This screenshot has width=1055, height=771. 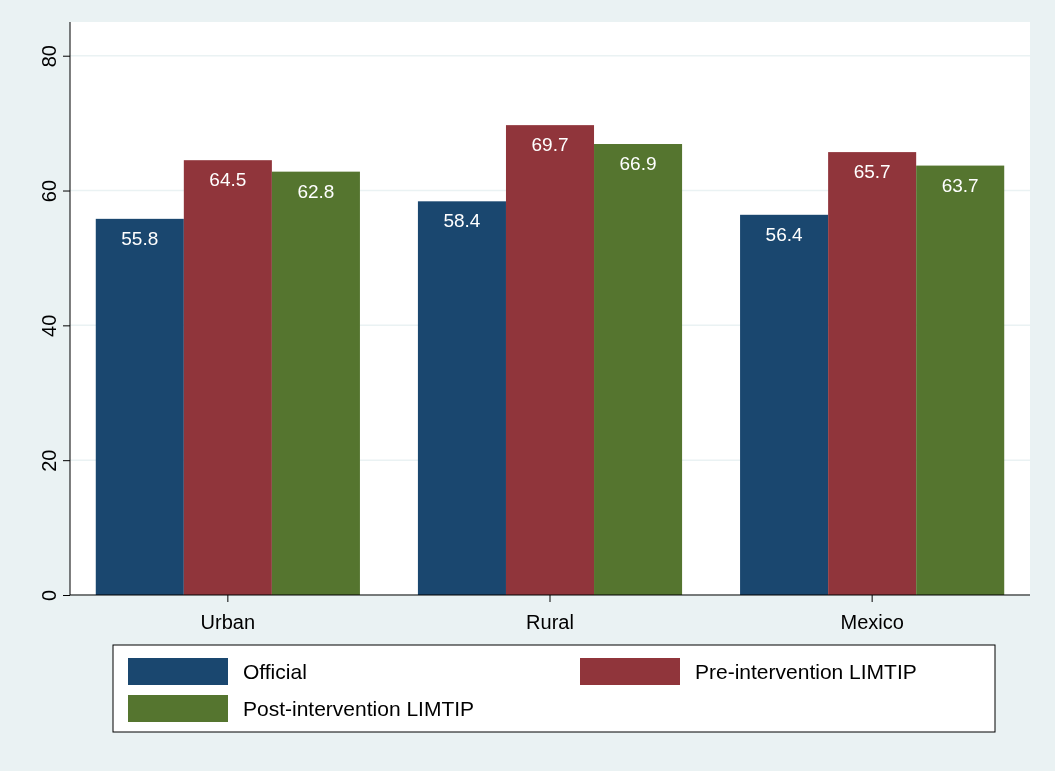 What do you see at coordinates (960, 185) in the screenshot?
I see `data-label: 63.7` at bounding box center [960, 185].